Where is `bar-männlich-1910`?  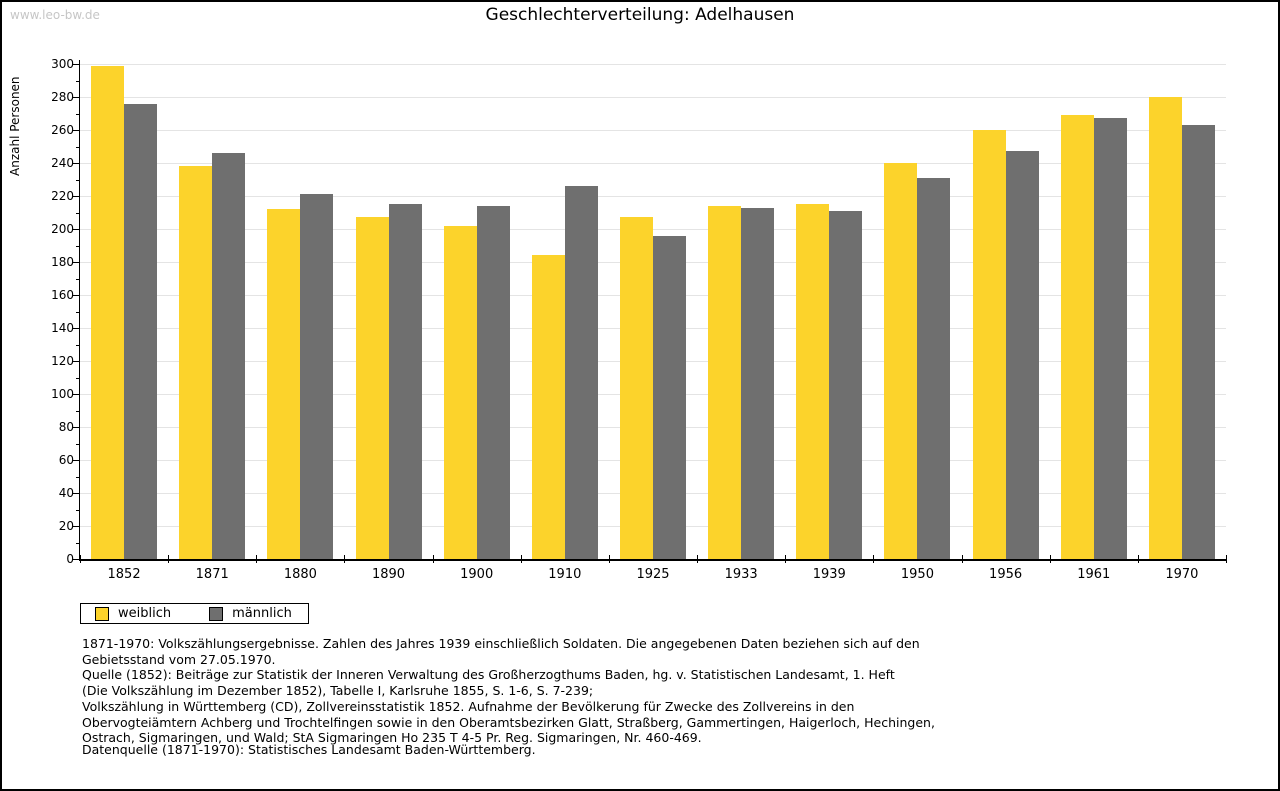 bar-männlich-1910 is located at coordinates (581, 372).